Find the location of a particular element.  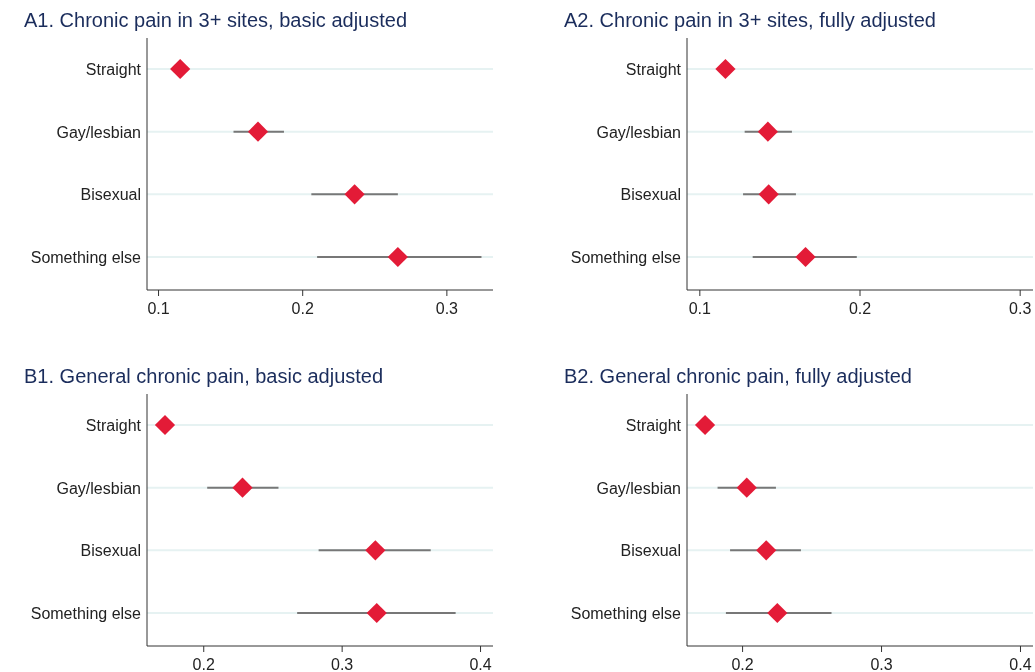

chart-title: B2. General chronic pain, fully adjusted is located at coordinates (738, 376).